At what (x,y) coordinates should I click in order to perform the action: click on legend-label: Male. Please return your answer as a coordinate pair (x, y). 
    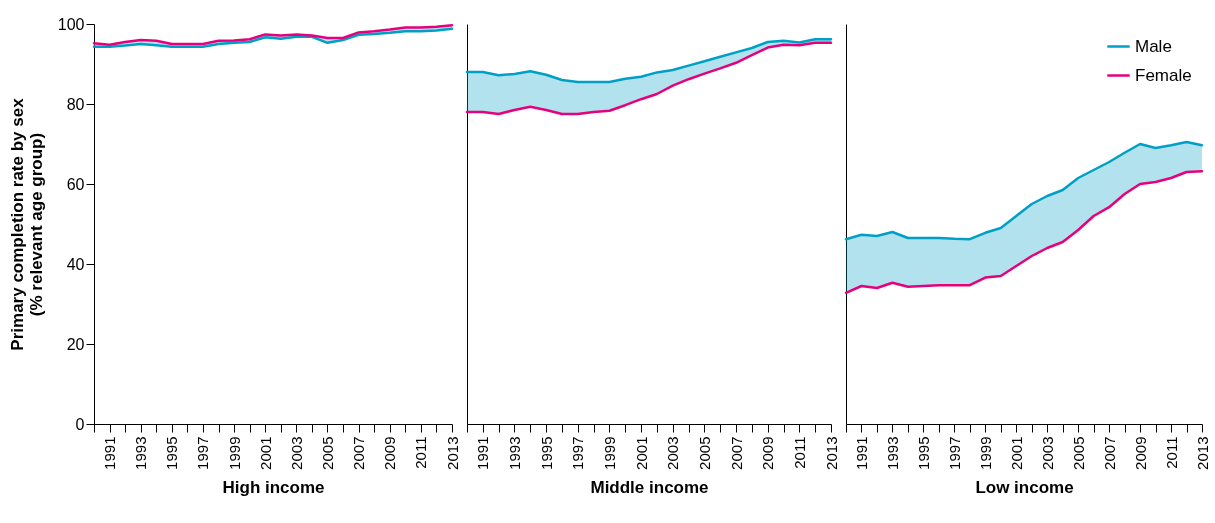
    Looking at the image, I should click on (1153, 46).